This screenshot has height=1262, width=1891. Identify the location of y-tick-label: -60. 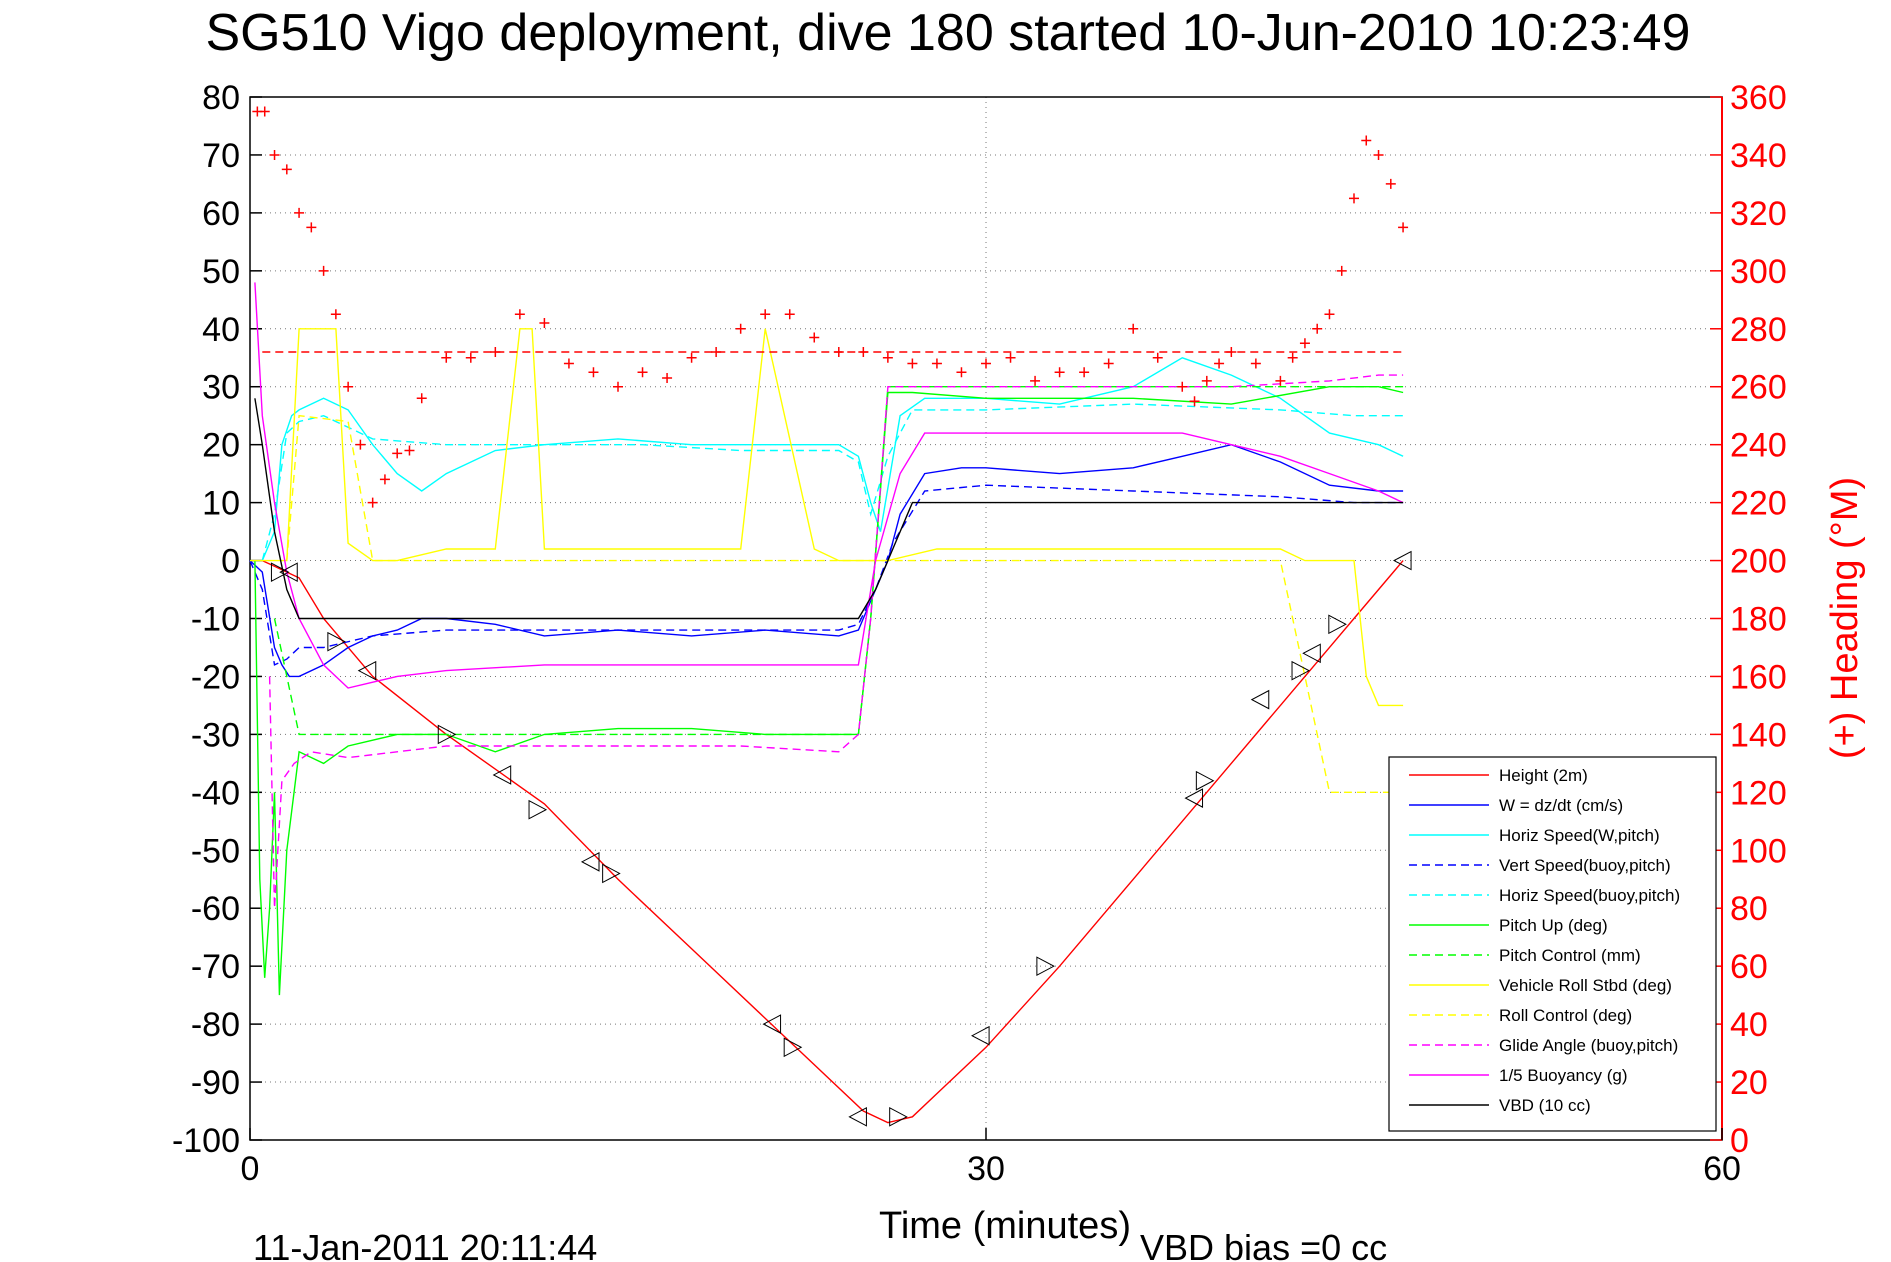
(215, 909).